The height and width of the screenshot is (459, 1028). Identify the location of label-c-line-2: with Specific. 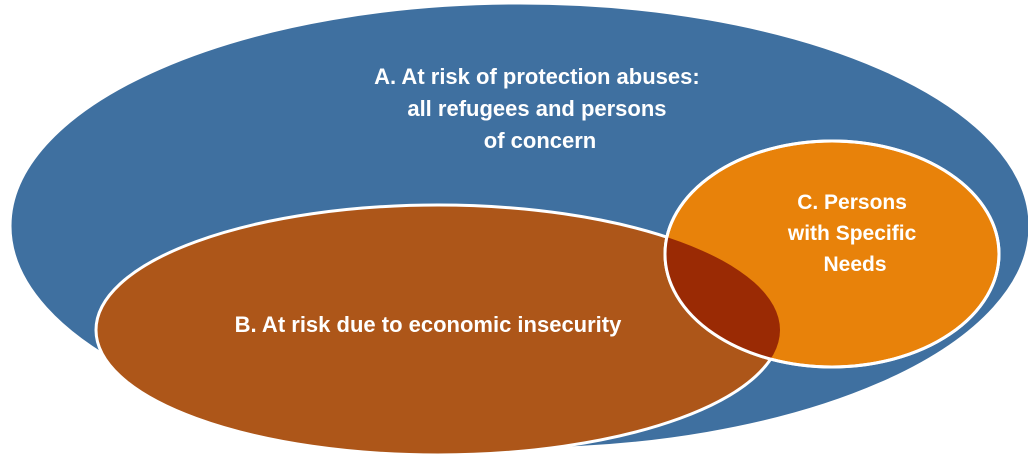
(852, 233).